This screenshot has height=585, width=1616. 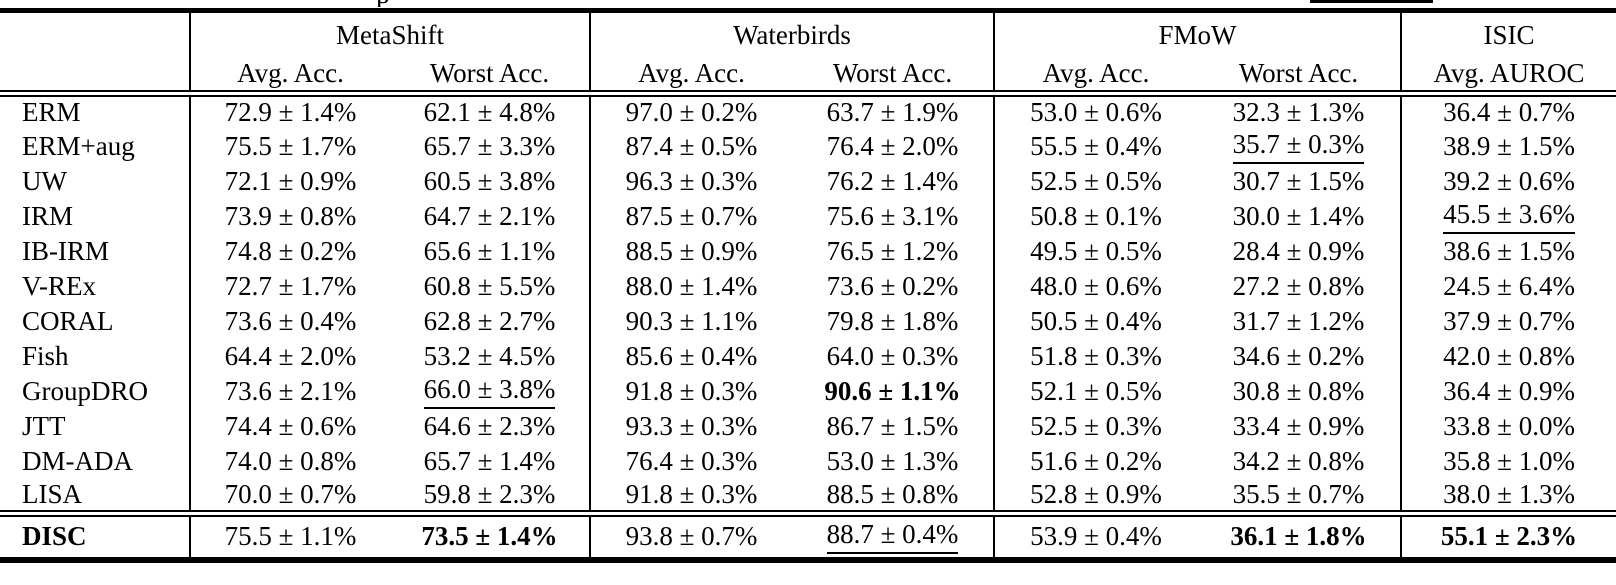 What do you see at coordinates (289, 111) in the screenshot?
I see `value-cell: 72.9 ± 1.4%` at bounding box center [289, 111].